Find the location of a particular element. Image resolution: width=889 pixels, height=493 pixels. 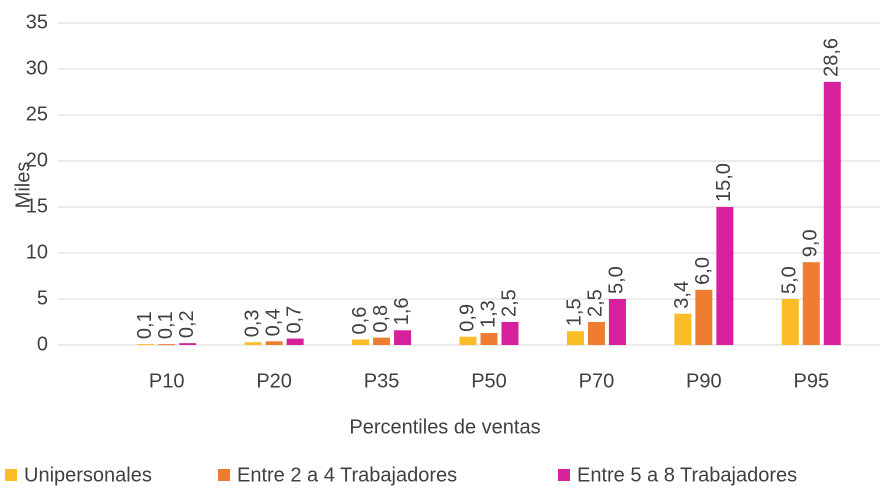

data-label: 0,6 is located at coordinates (360, 321).